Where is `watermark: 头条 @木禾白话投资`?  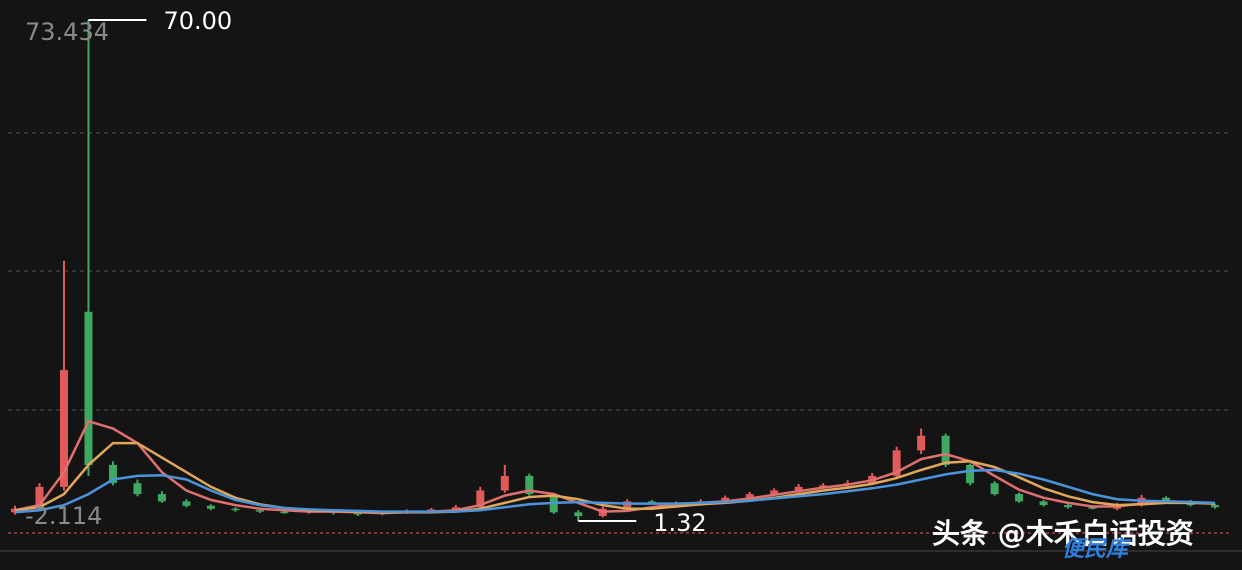
watermark: 头条 @木禾白话投资 is located at coordinates (1063, 533).